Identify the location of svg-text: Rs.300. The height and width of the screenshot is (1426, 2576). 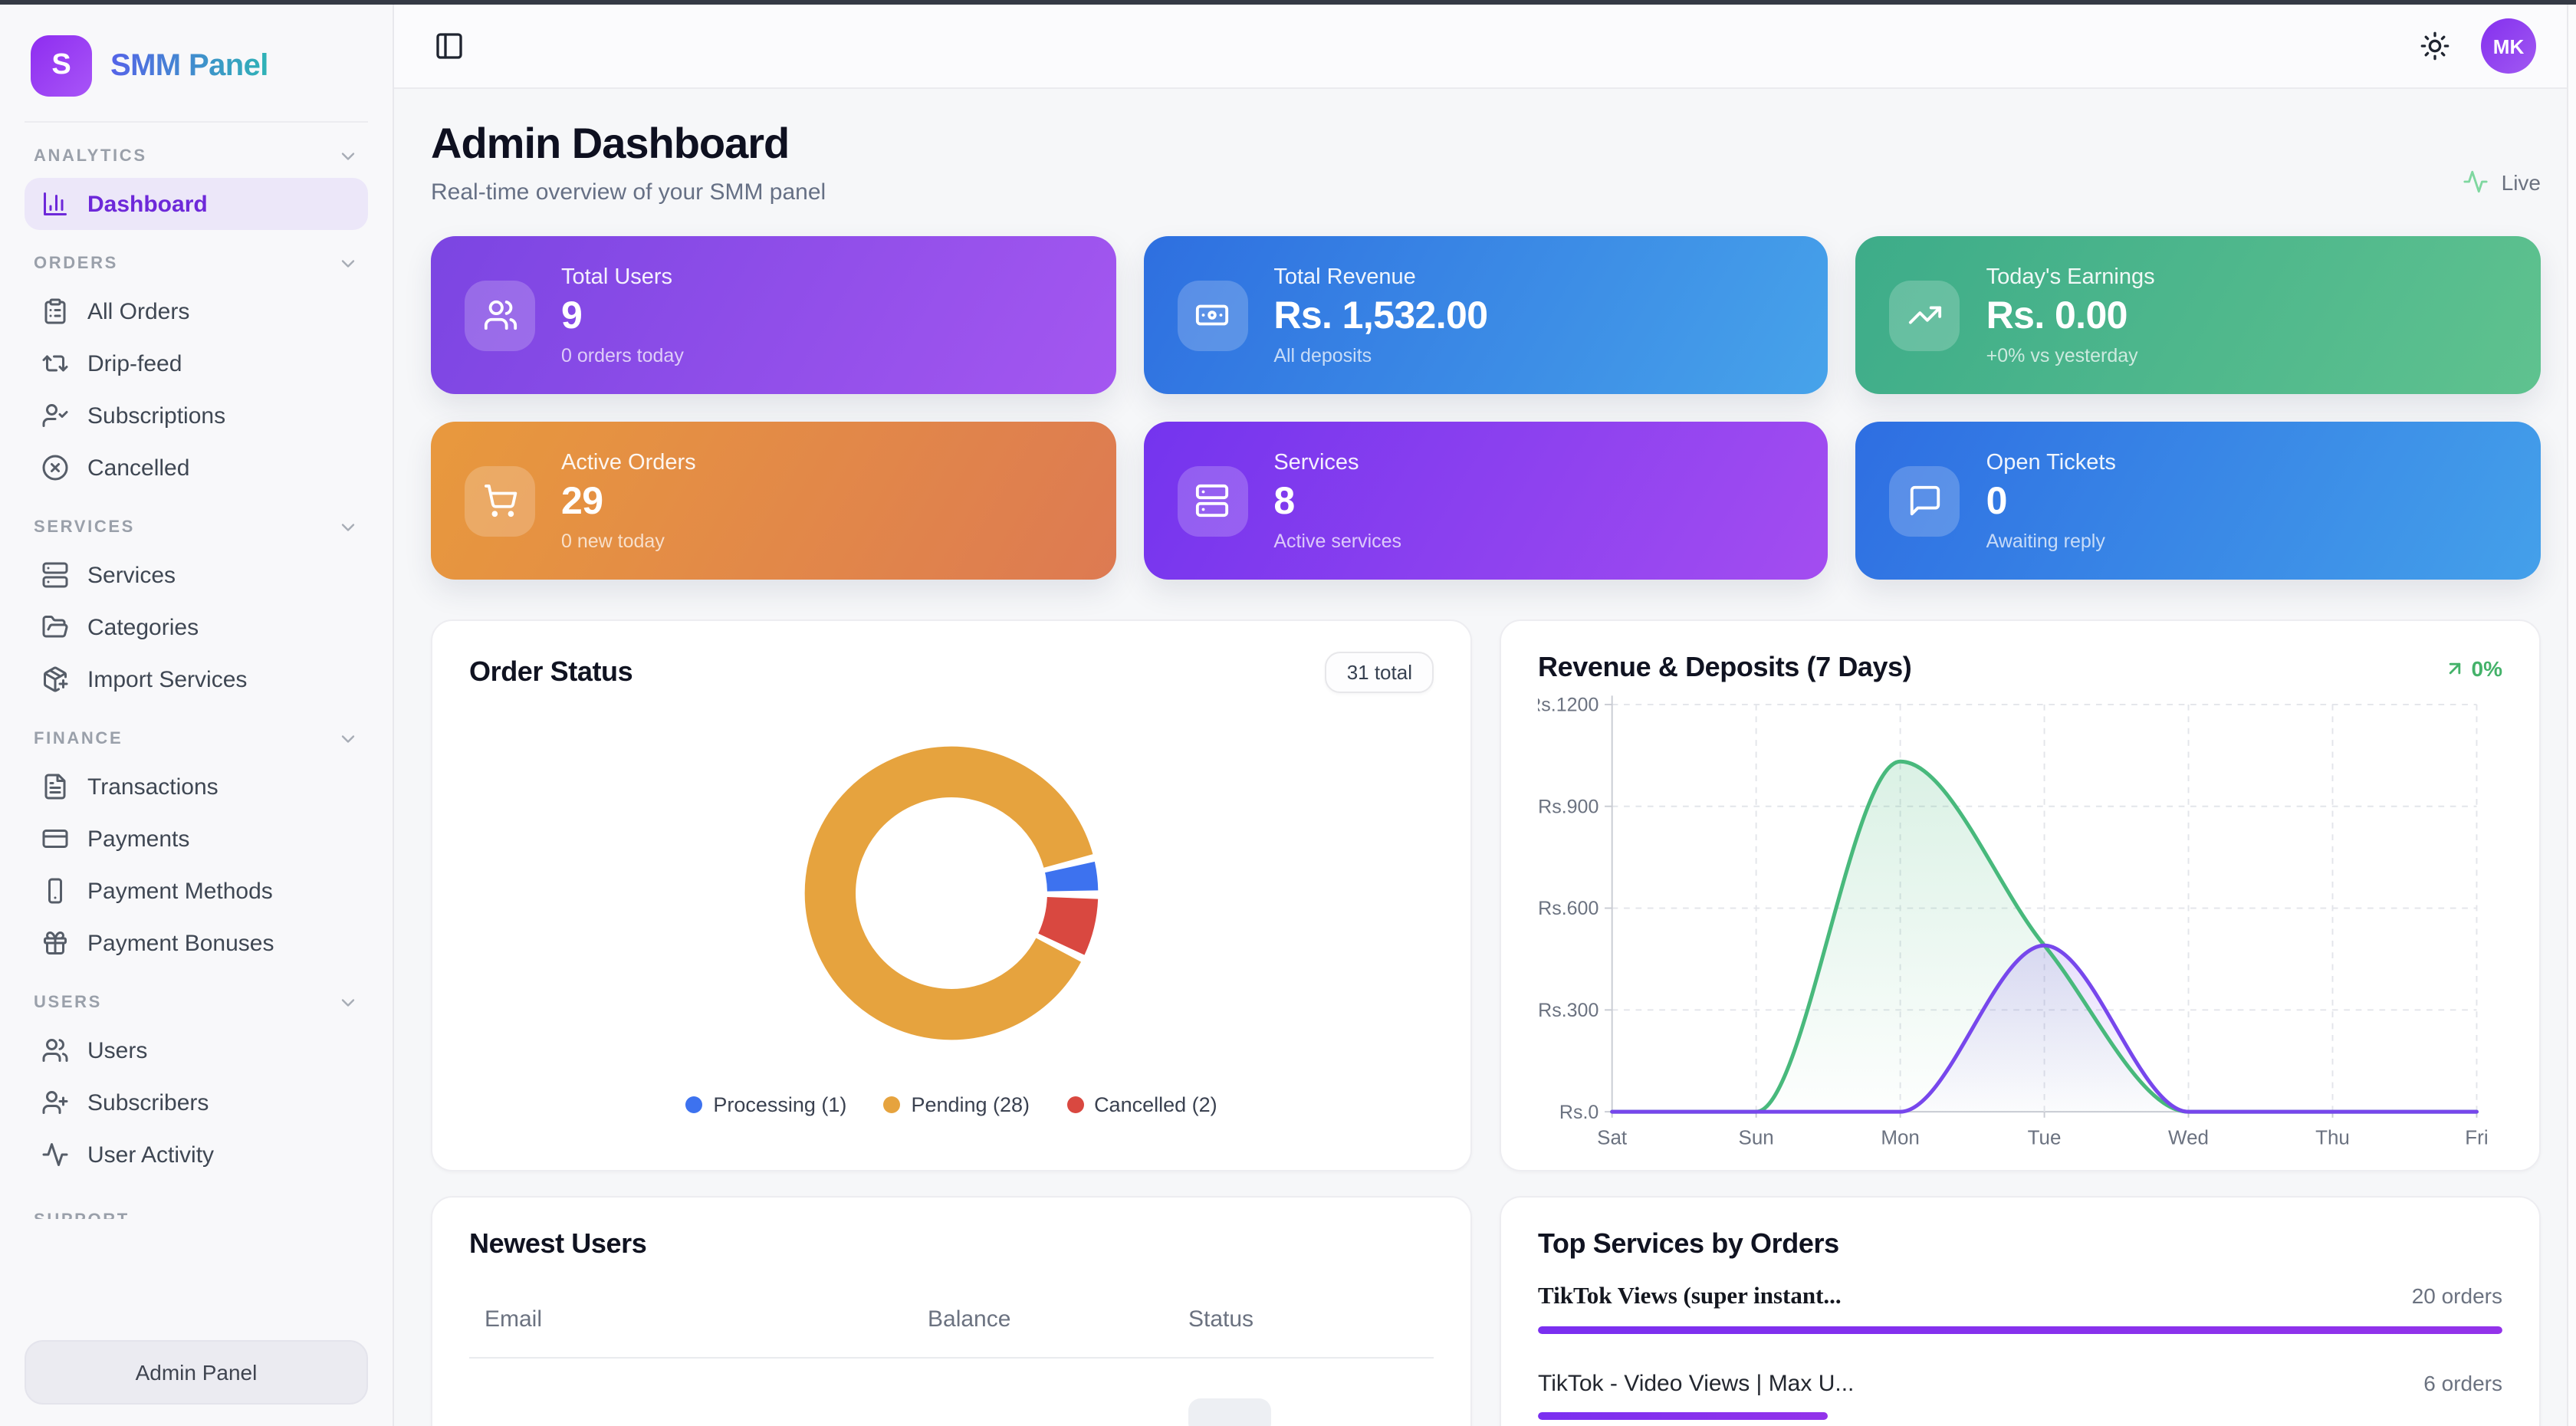
(1568, 1010).